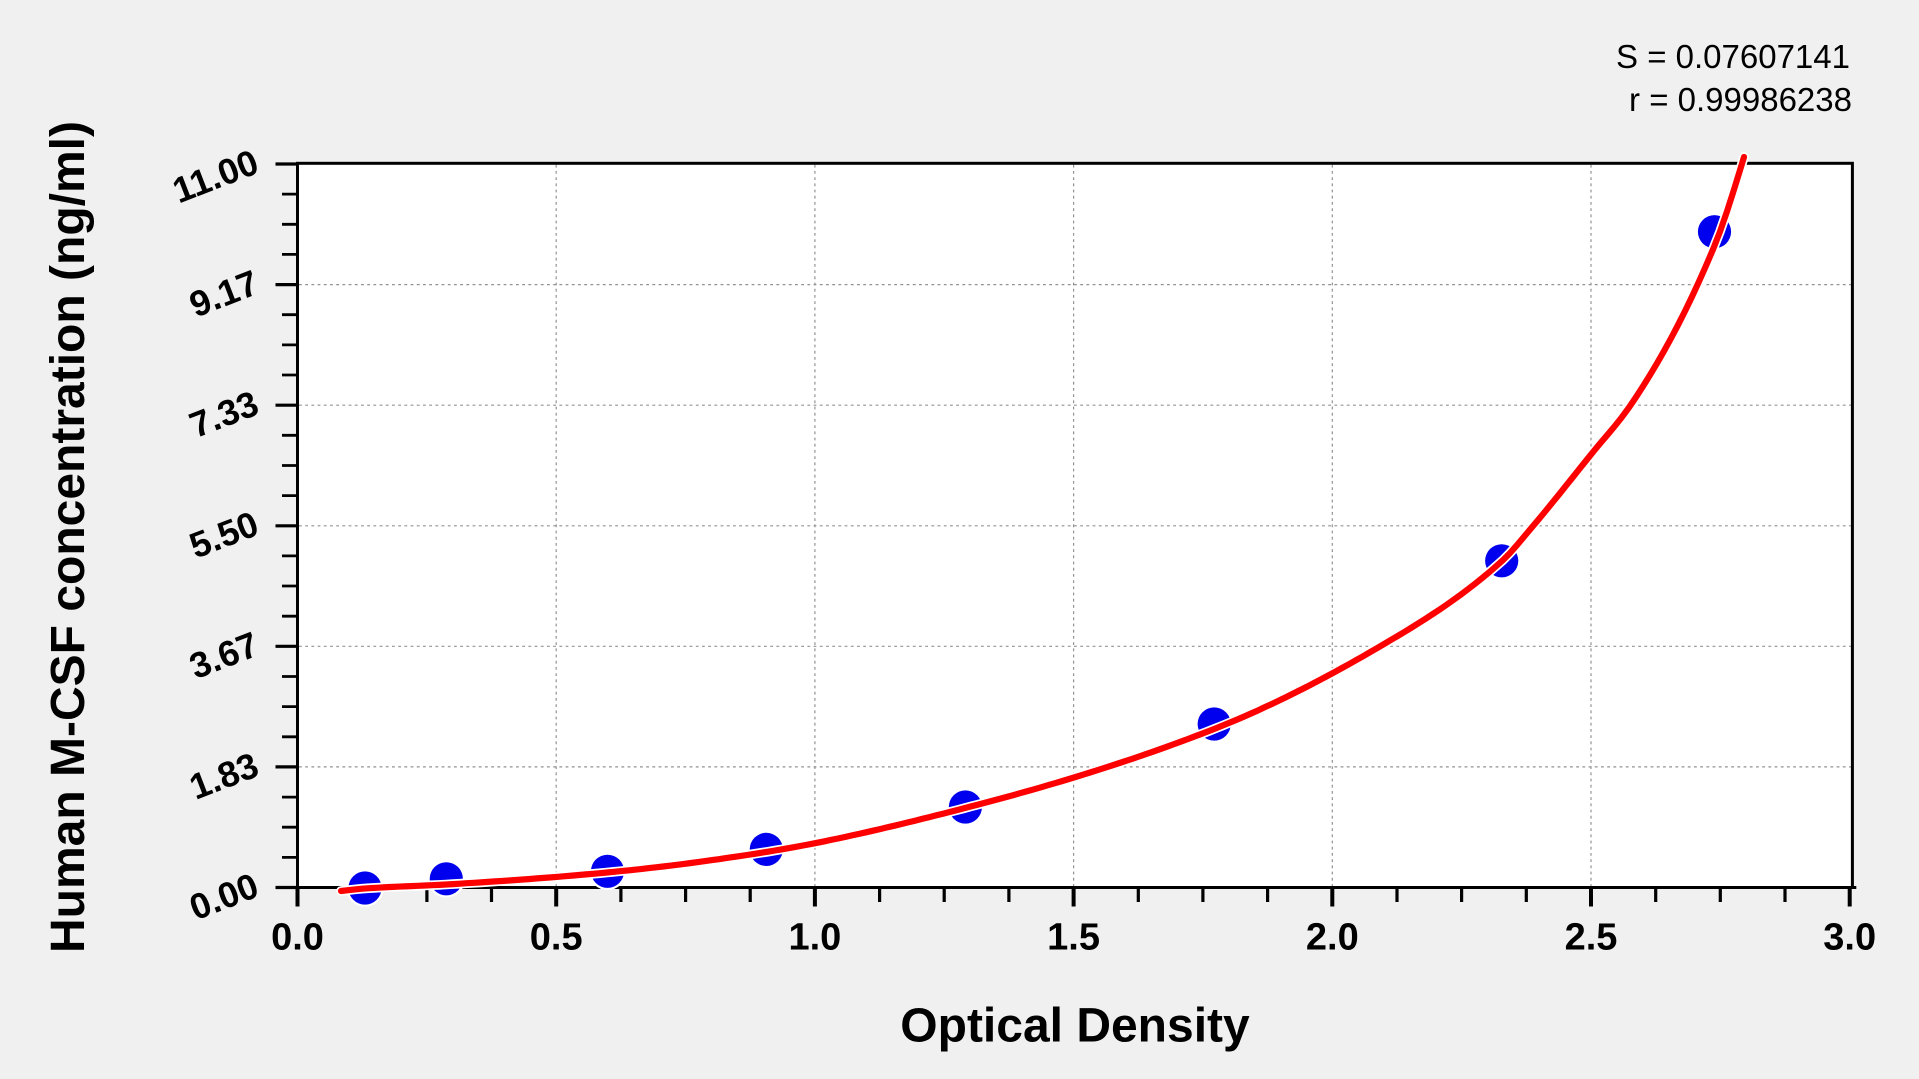  What do you see at coordinates (814, 938) in the screenshot?
I see `svg-text: 1.0` at bounding box center [814, 938].